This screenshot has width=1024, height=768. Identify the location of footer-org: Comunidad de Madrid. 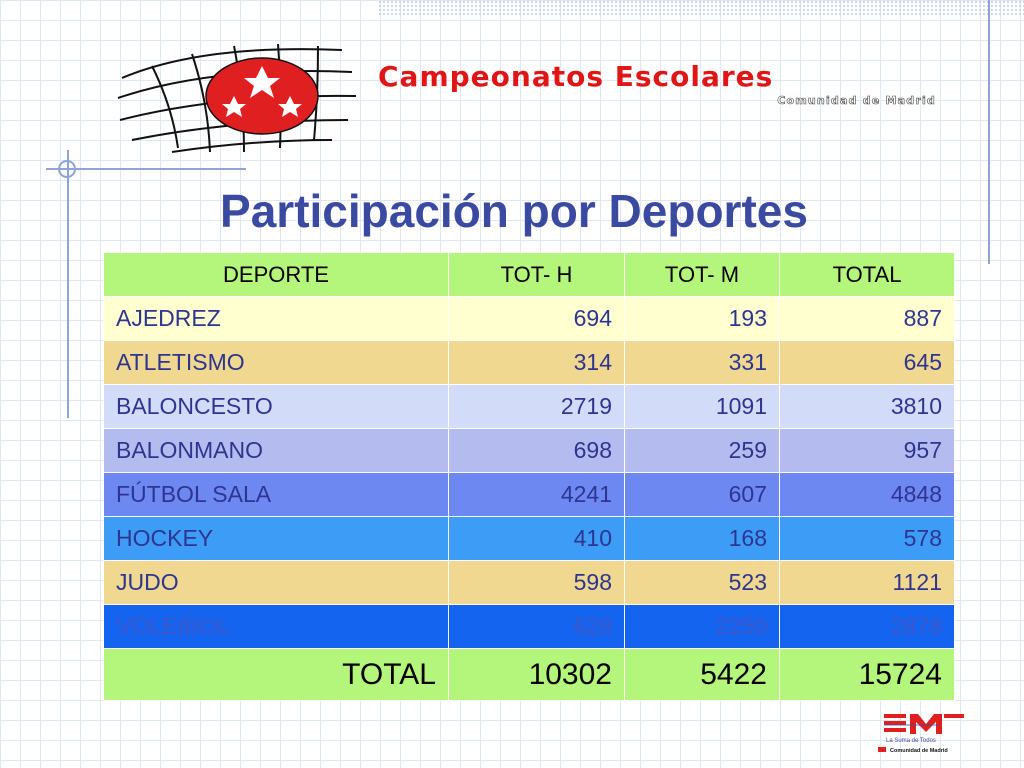
(919, 751).